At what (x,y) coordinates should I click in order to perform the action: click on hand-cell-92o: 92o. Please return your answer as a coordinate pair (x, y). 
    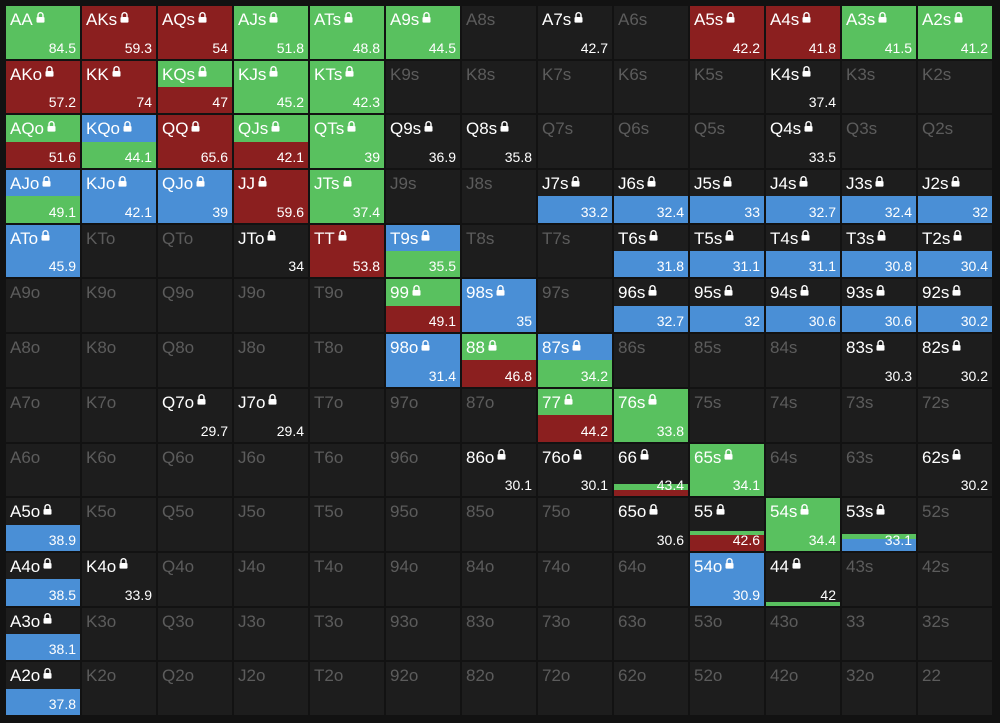
    Looking at the image, I should click on (423, 688).